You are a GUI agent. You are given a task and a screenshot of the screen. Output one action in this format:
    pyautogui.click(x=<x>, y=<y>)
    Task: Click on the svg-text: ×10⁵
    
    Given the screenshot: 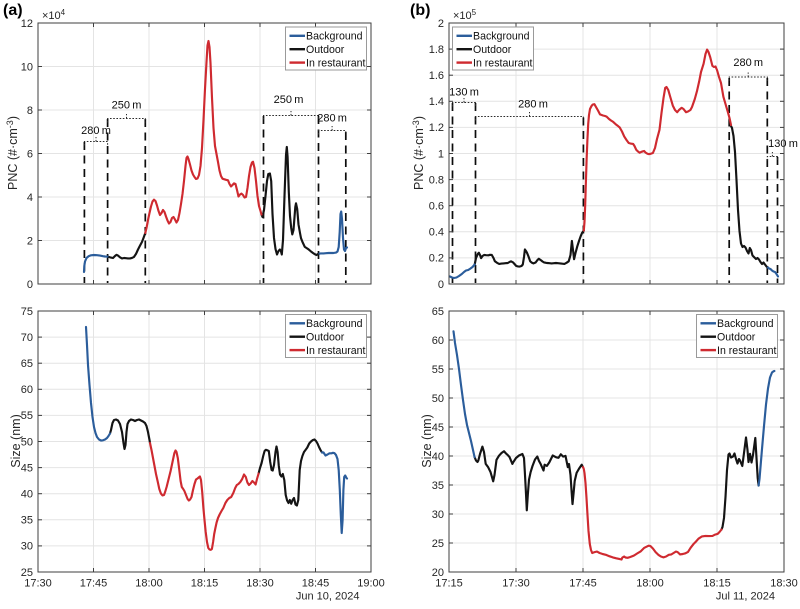 What is the action you would take?
    pyautogui.click(x=465, y=15)
    